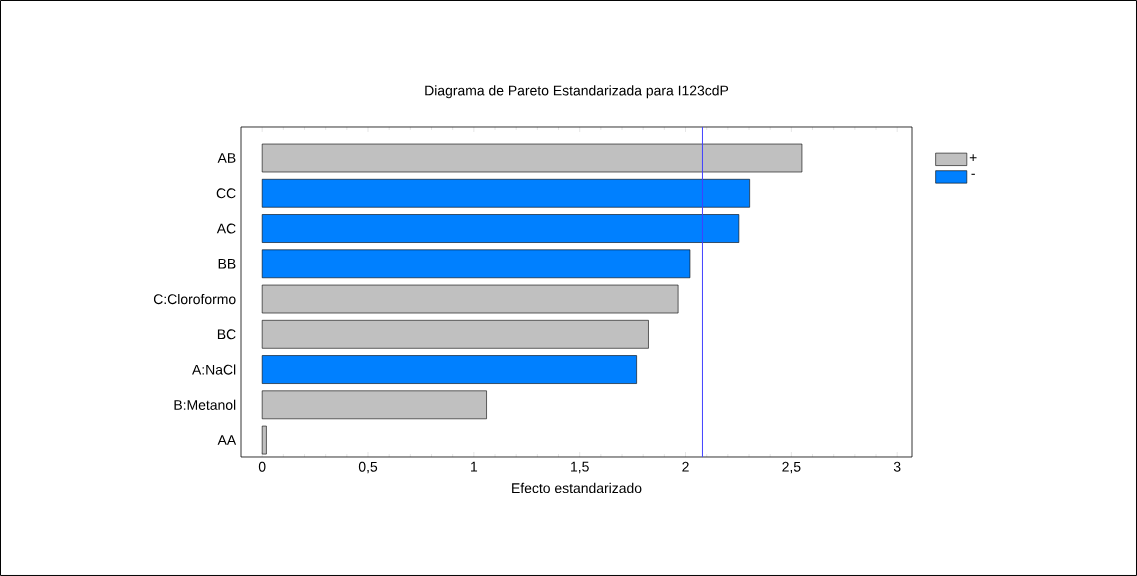  I want to click on legend-label: +, so click(973, 158).